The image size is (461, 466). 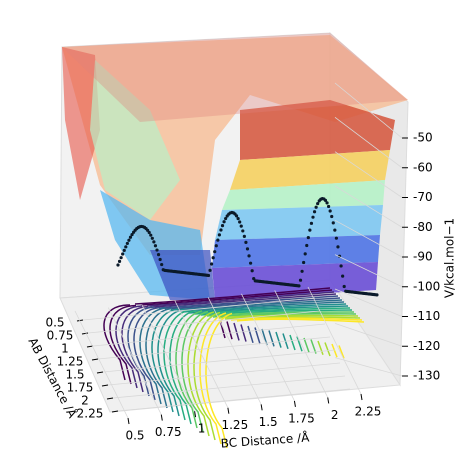 I want to click on x-tick-label: 2.25, so click(x=90, y=414).